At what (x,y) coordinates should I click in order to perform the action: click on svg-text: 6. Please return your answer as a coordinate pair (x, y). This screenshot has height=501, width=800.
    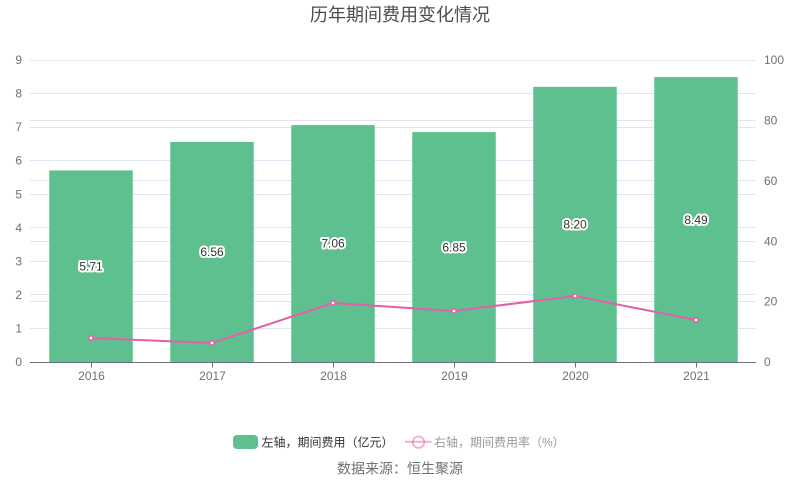
    Looking at the image, I should click on (18, 161).